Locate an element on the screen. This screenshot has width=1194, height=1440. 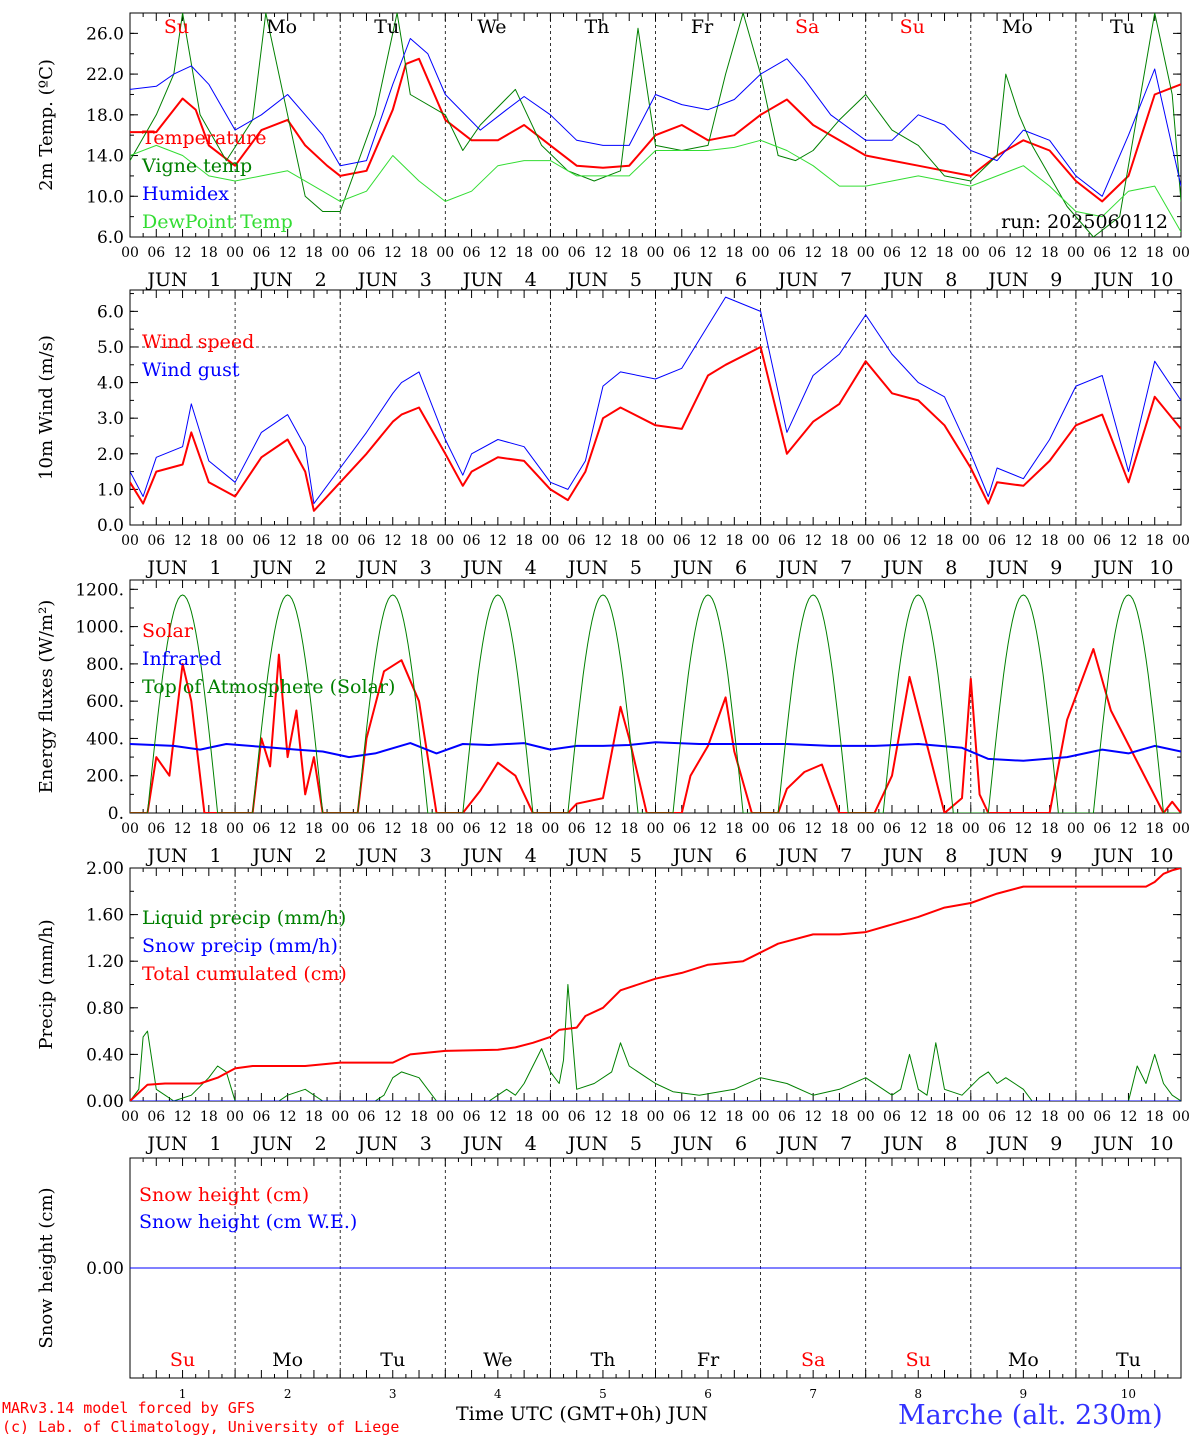
legend-entry: Humidex is located at coordinates (185, 194).